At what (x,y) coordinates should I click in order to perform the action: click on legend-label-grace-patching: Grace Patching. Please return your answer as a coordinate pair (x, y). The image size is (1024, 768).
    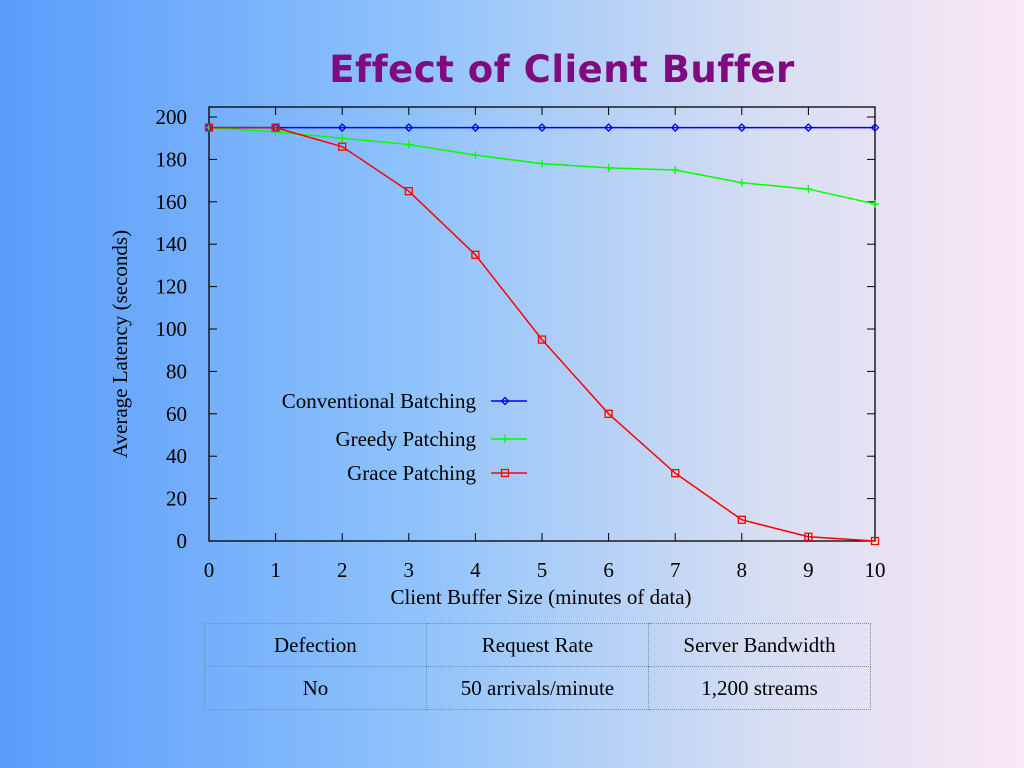
    Looking at the image, I should click on (411, 473).